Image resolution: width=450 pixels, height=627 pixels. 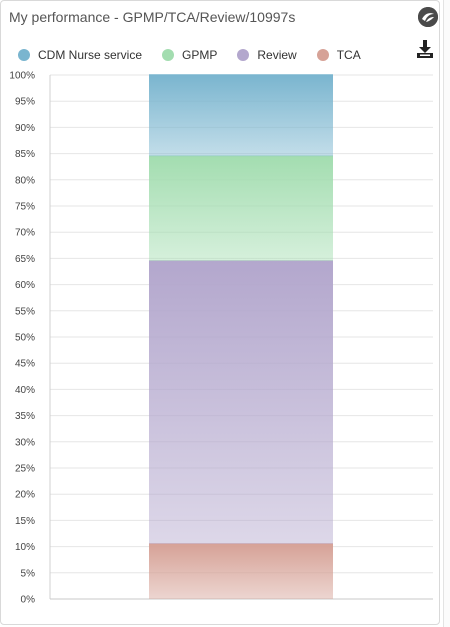 I want to click on y-tick-label: 40%, so click(x=25, y=390).